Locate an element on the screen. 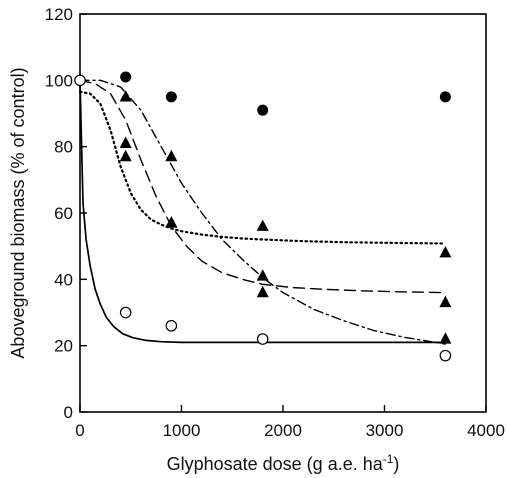  x-tick-label: 3000 is located at coordinates (385, 430).